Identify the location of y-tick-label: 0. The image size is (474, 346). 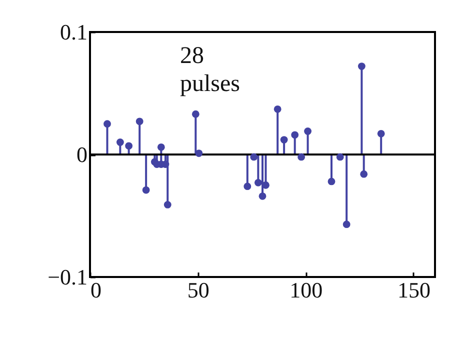
(82, 154).